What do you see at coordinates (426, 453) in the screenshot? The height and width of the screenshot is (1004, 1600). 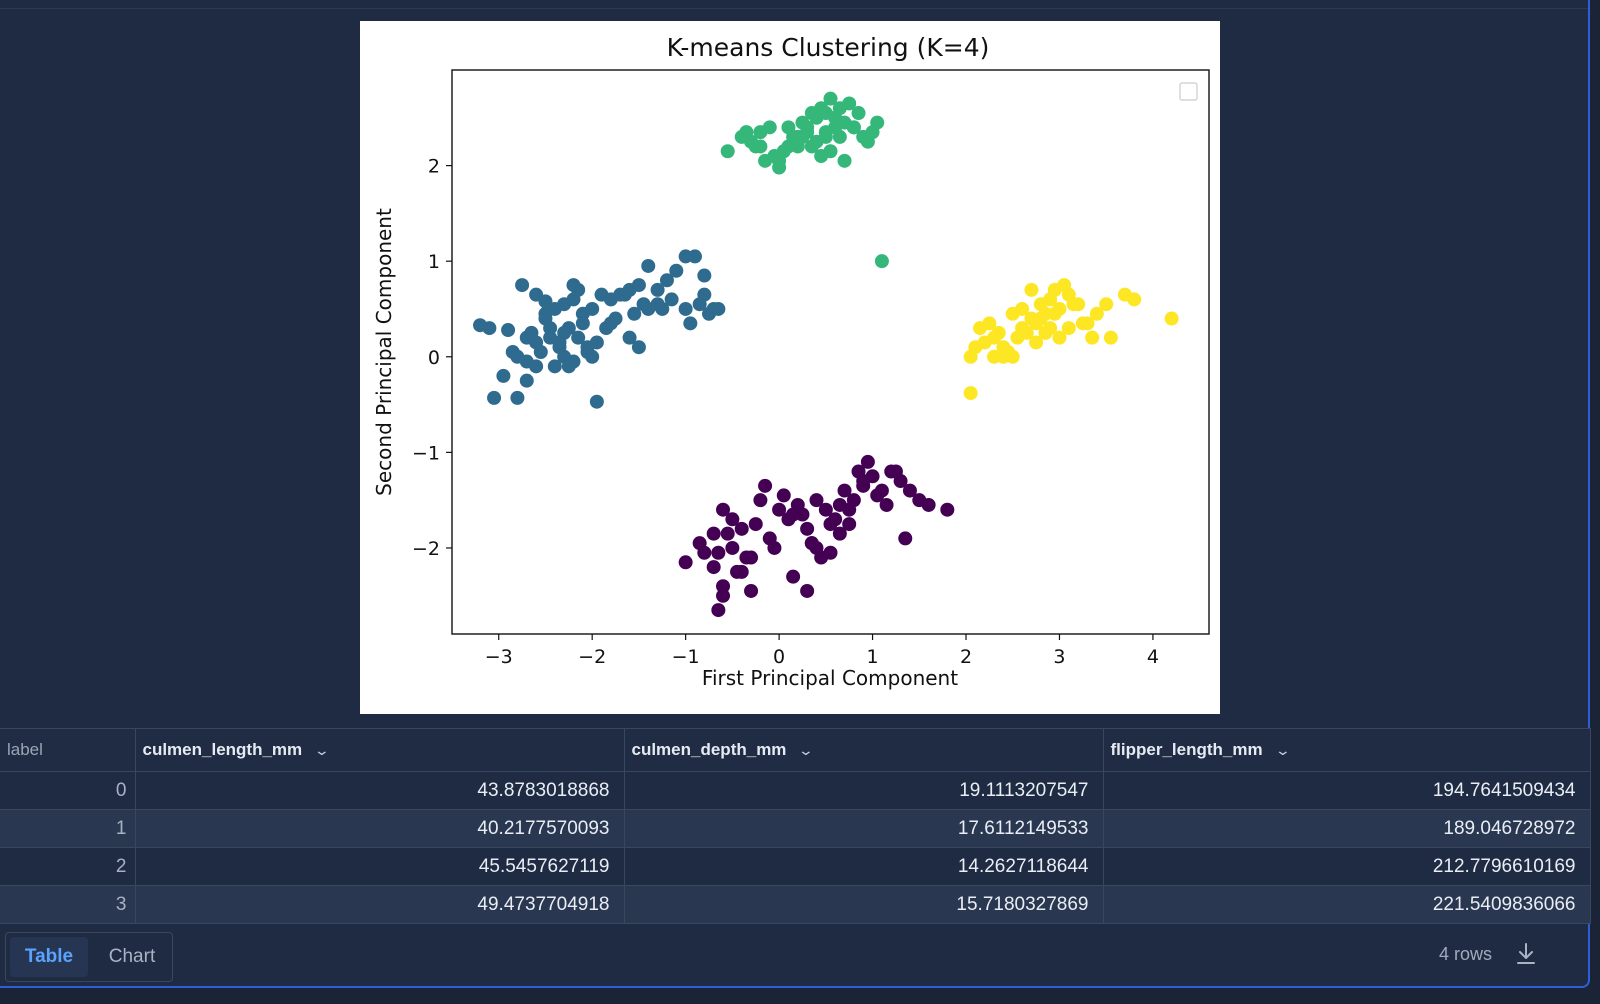 I see `y-tick-label: −1` at bounding box center [426, 453].